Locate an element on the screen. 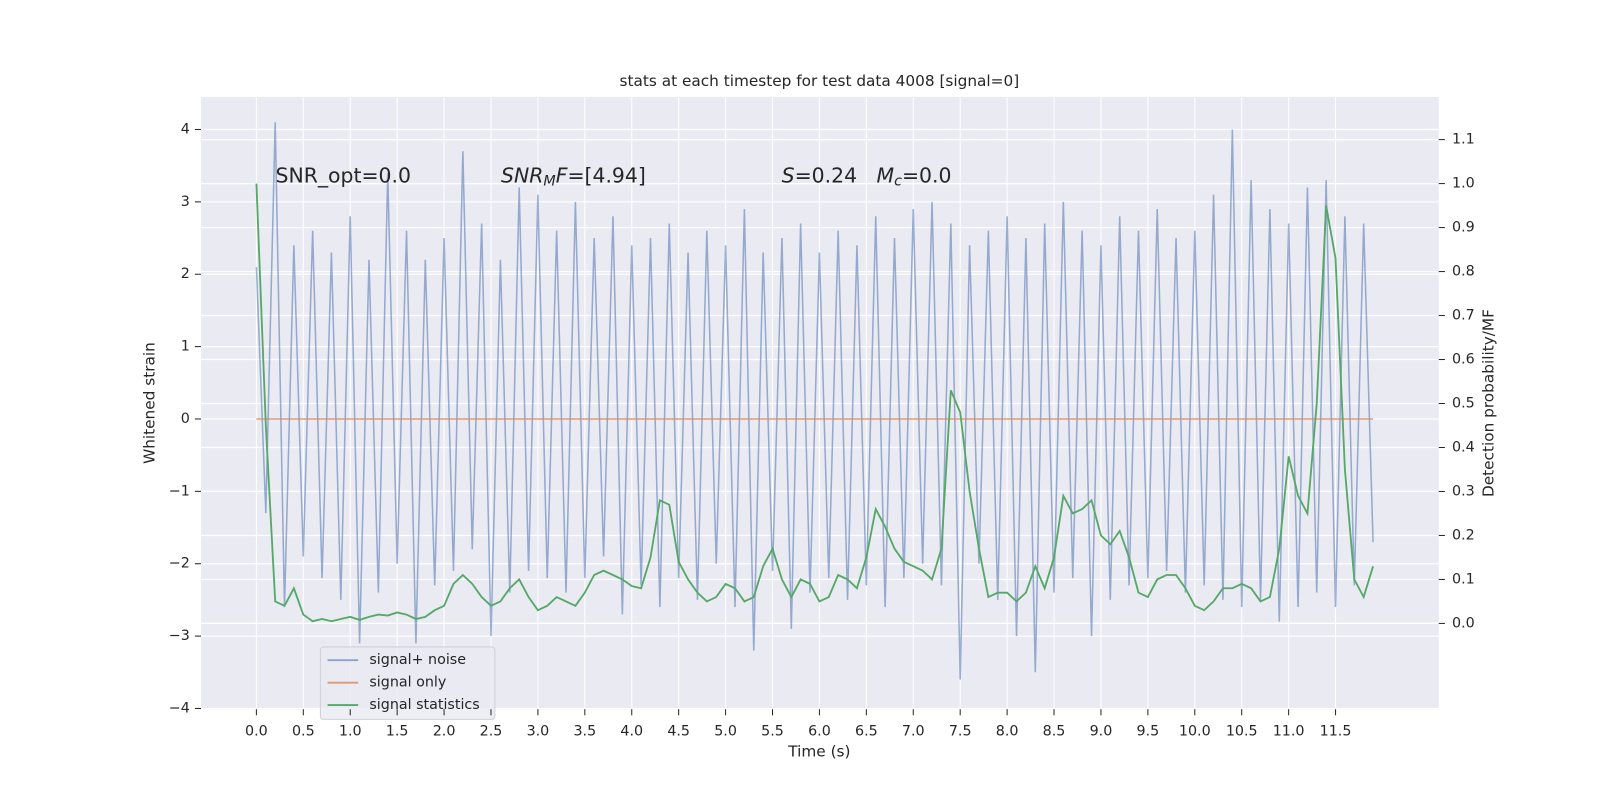 This screenshot has height=800, width=1600. y2-tick-label: 0.8 is located at coordinates (1463, 272).